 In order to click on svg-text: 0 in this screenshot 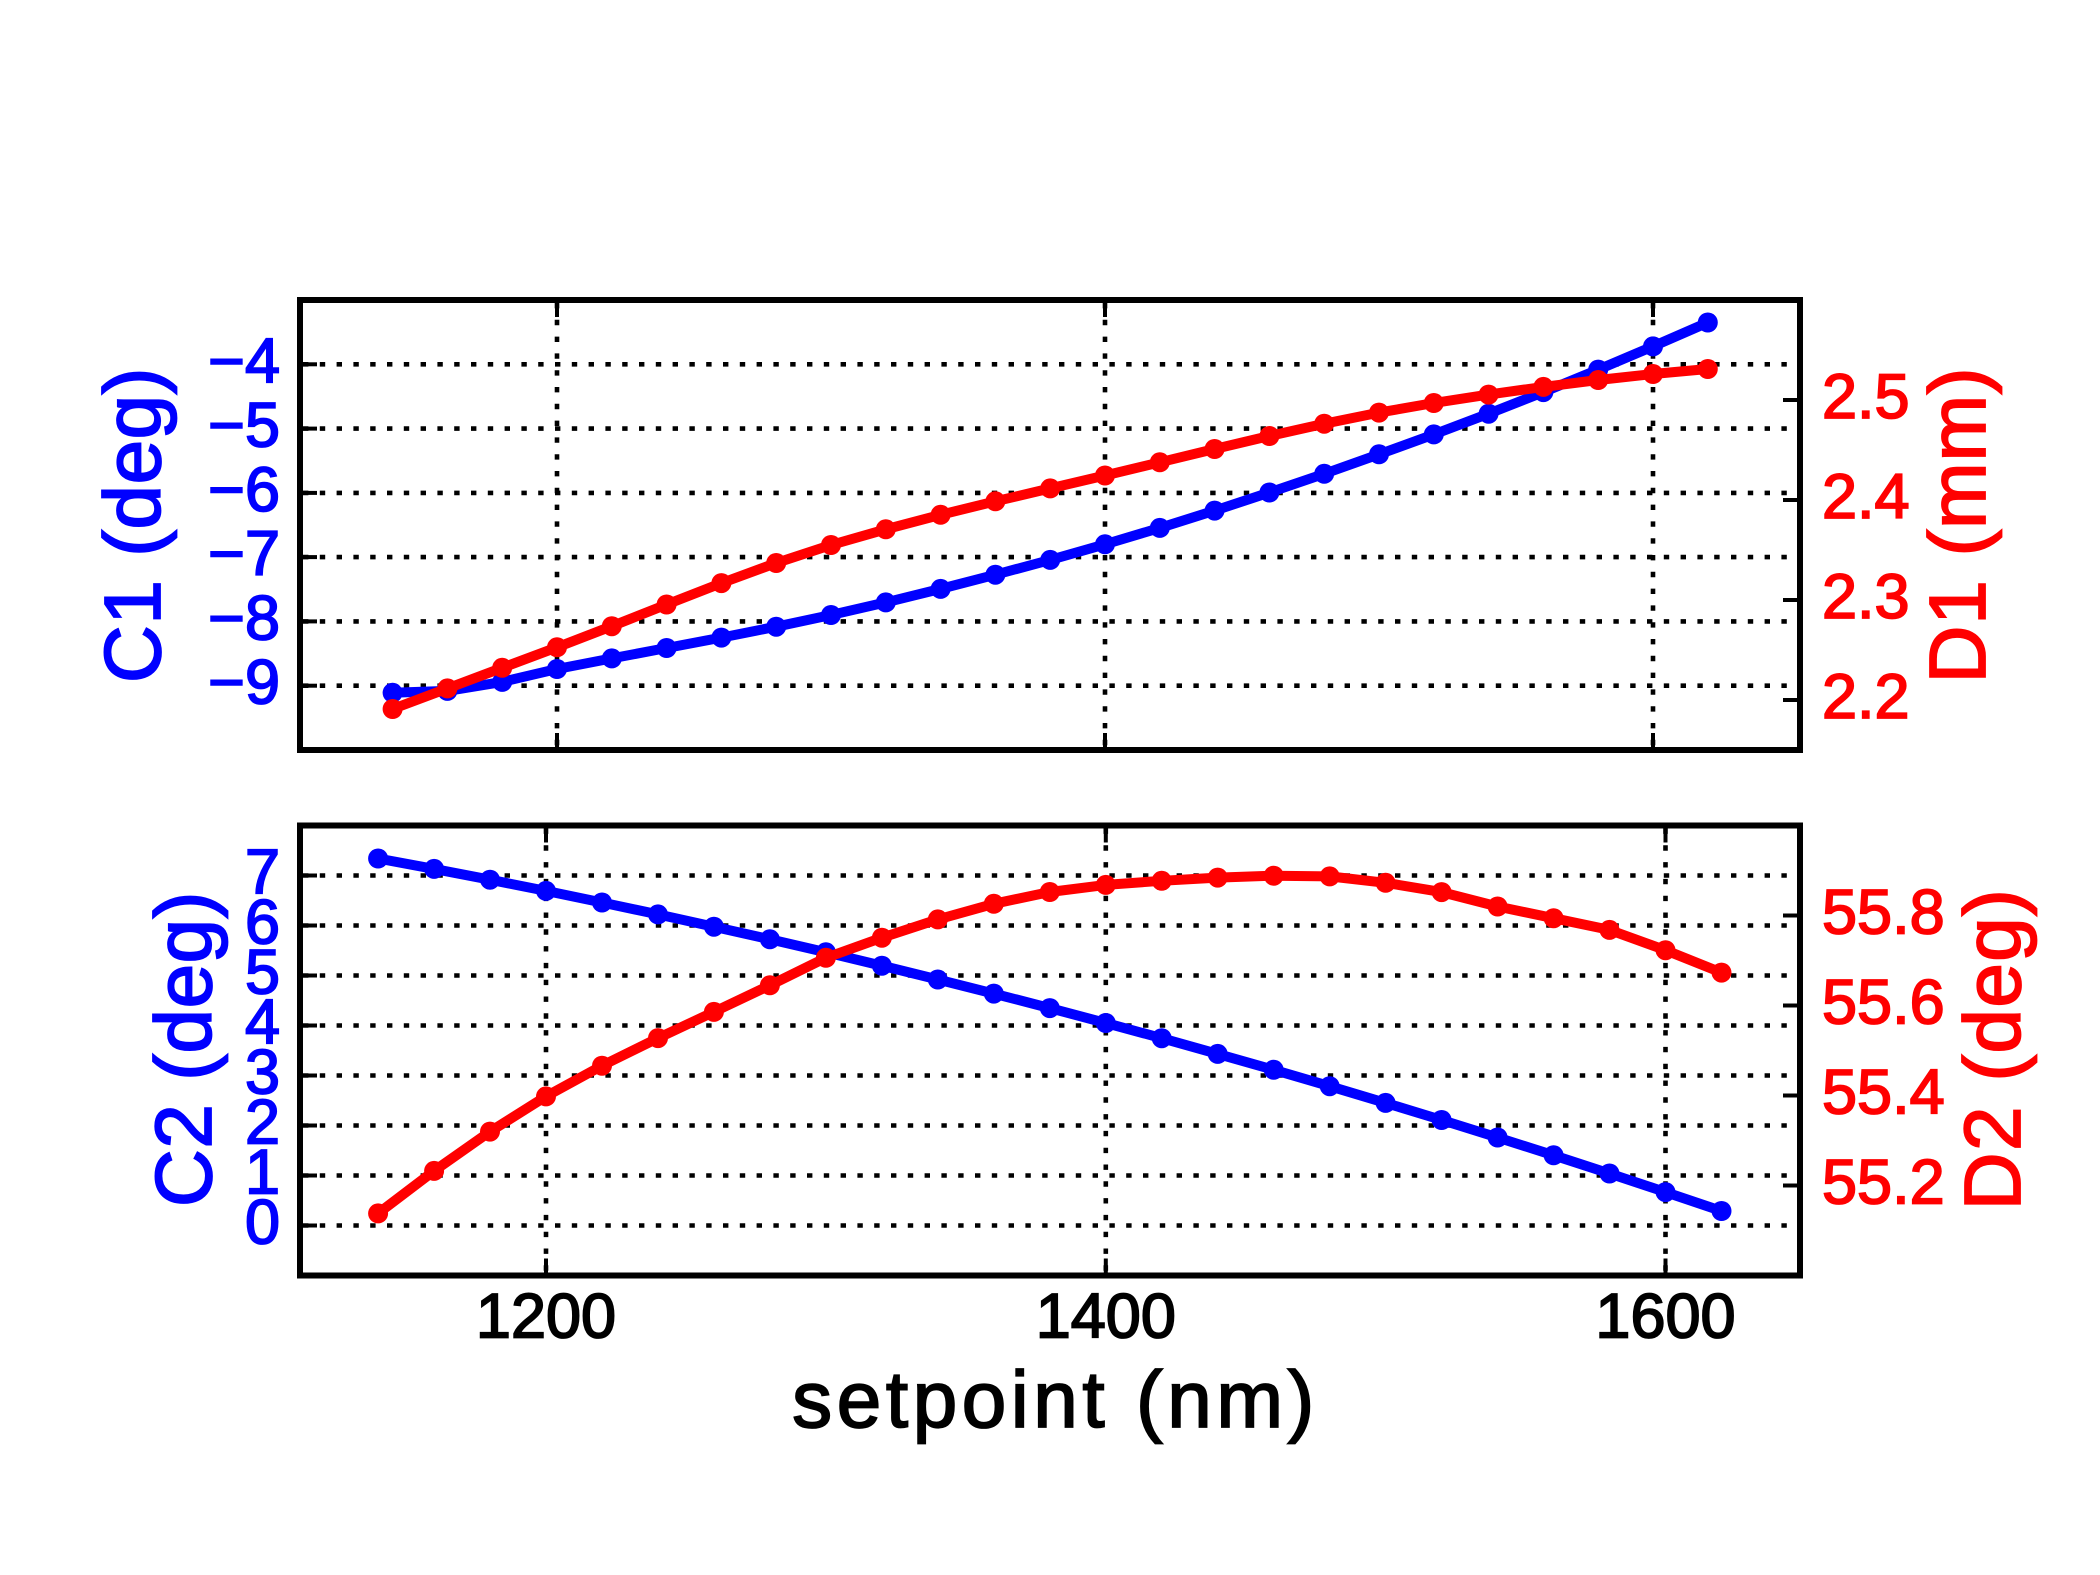, I will do `click(262, 1223)`.